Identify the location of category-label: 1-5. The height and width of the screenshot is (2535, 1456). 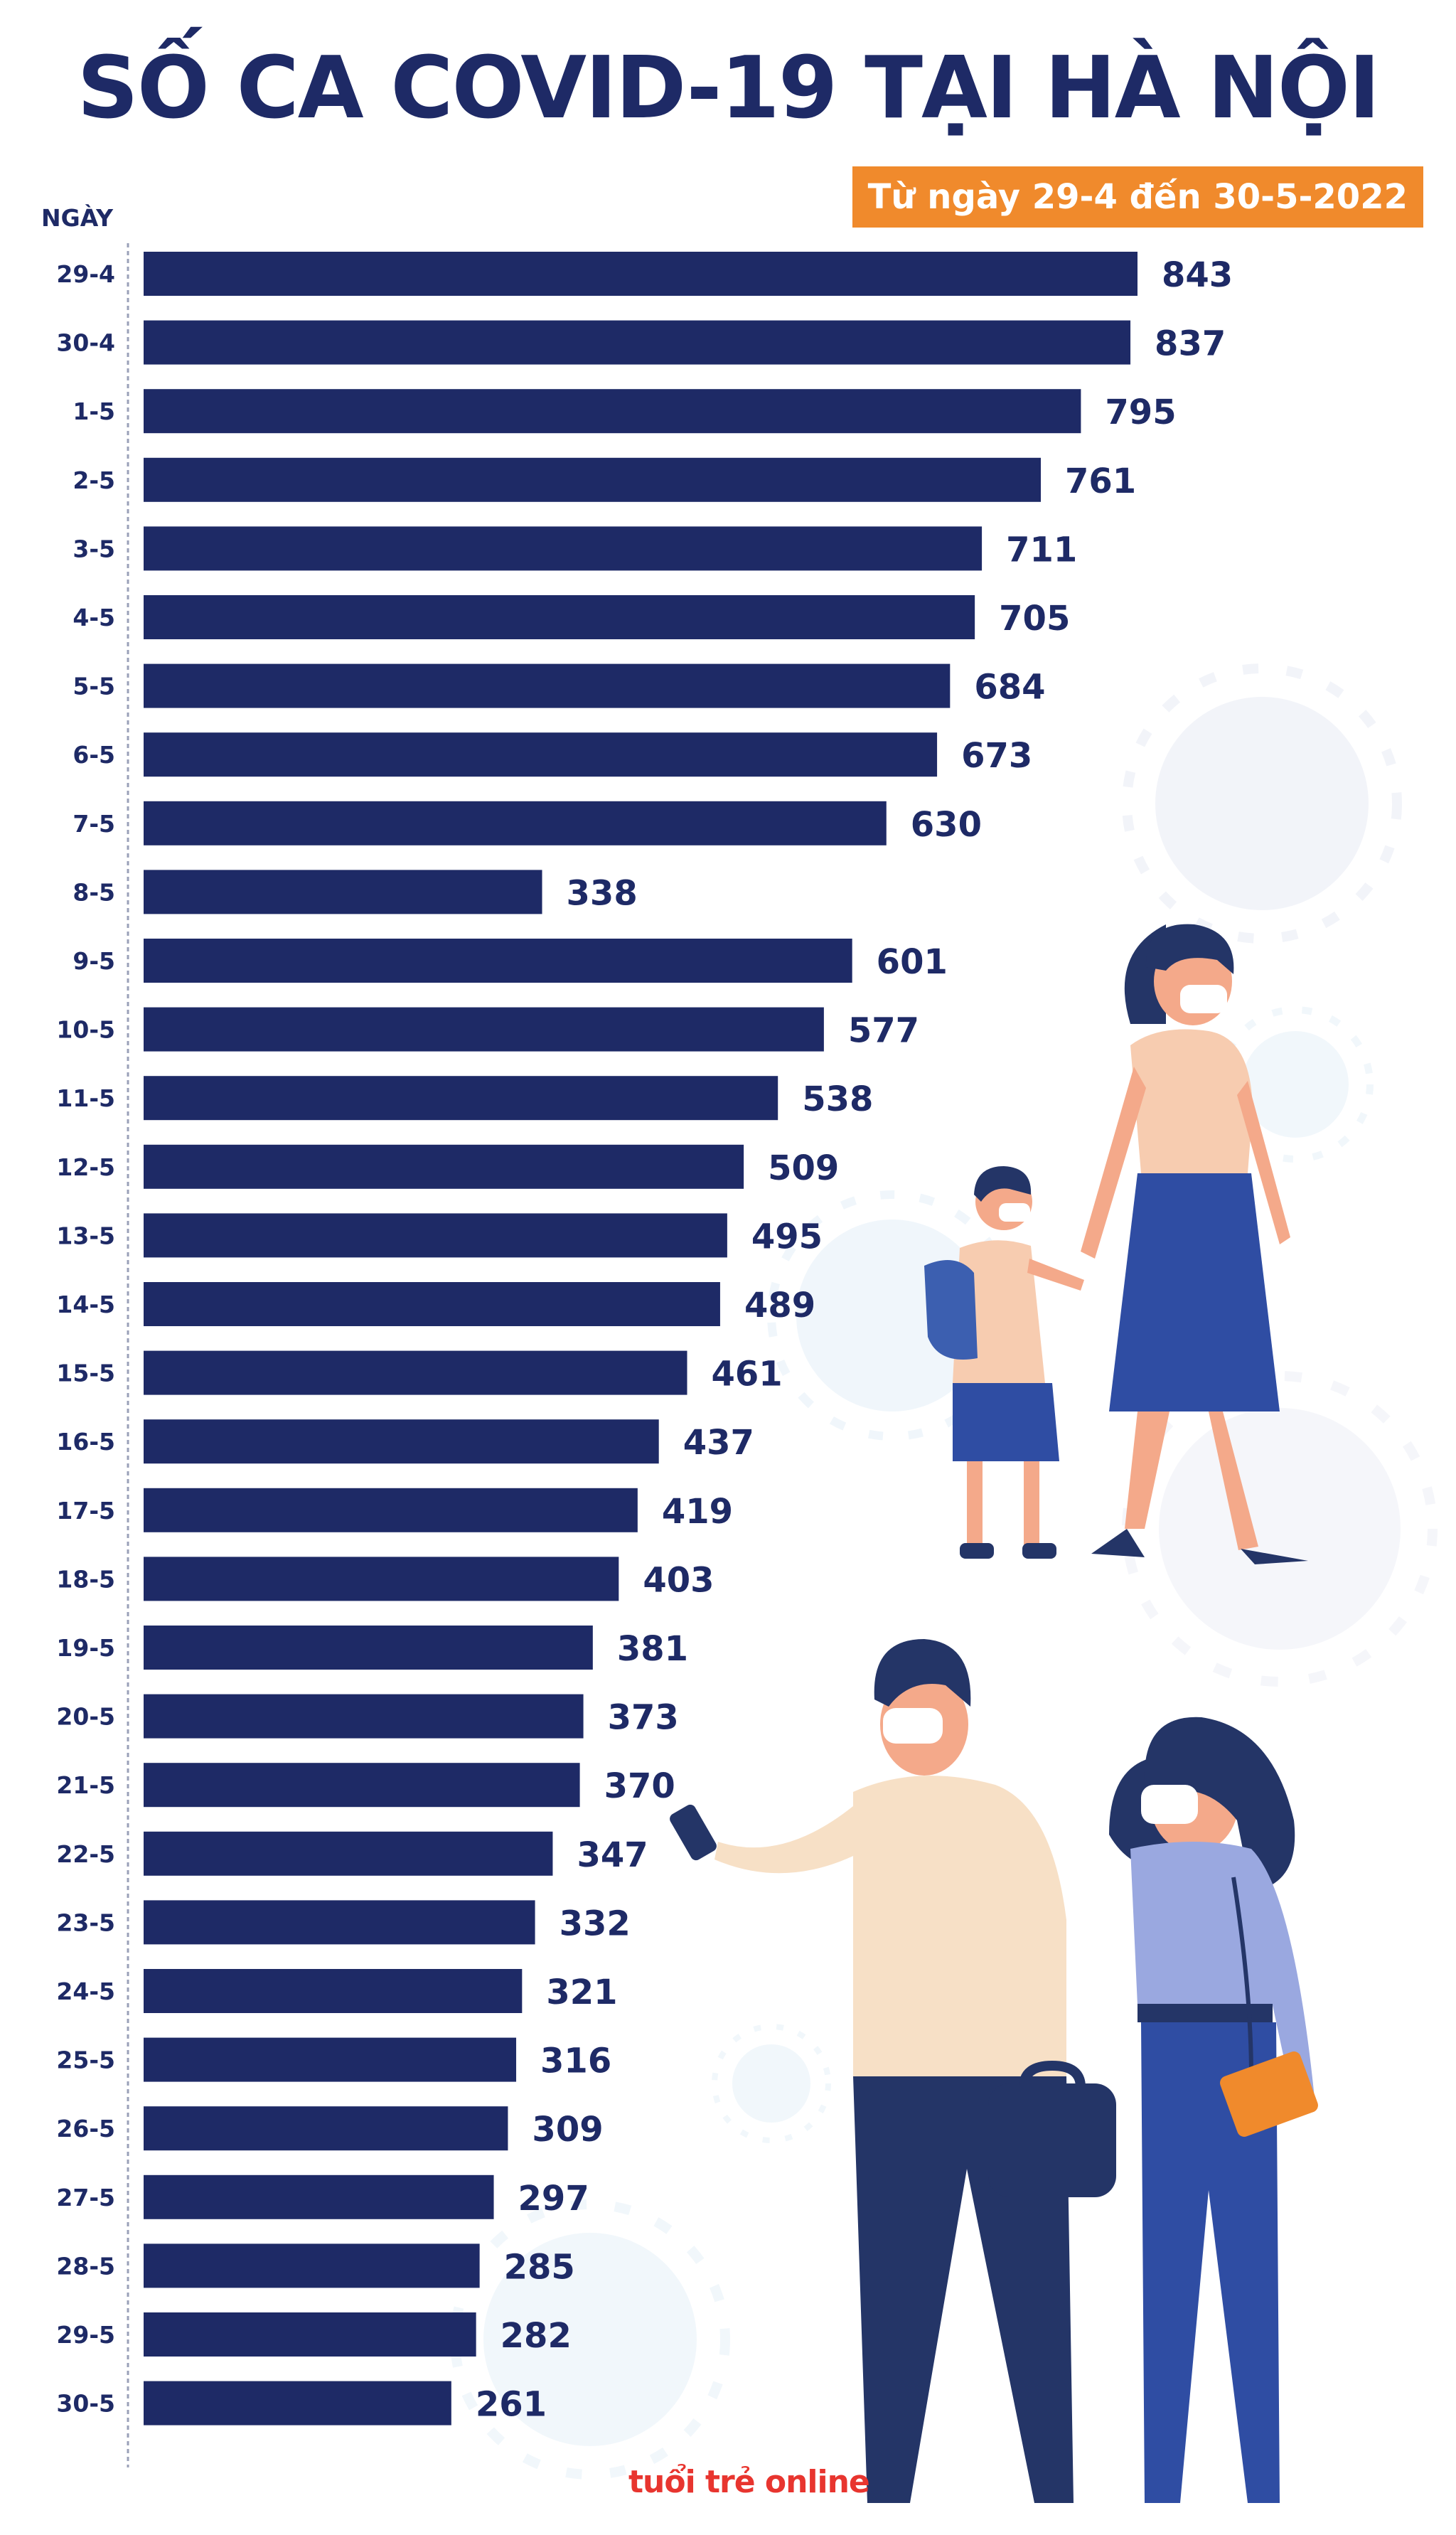
(94, 411).